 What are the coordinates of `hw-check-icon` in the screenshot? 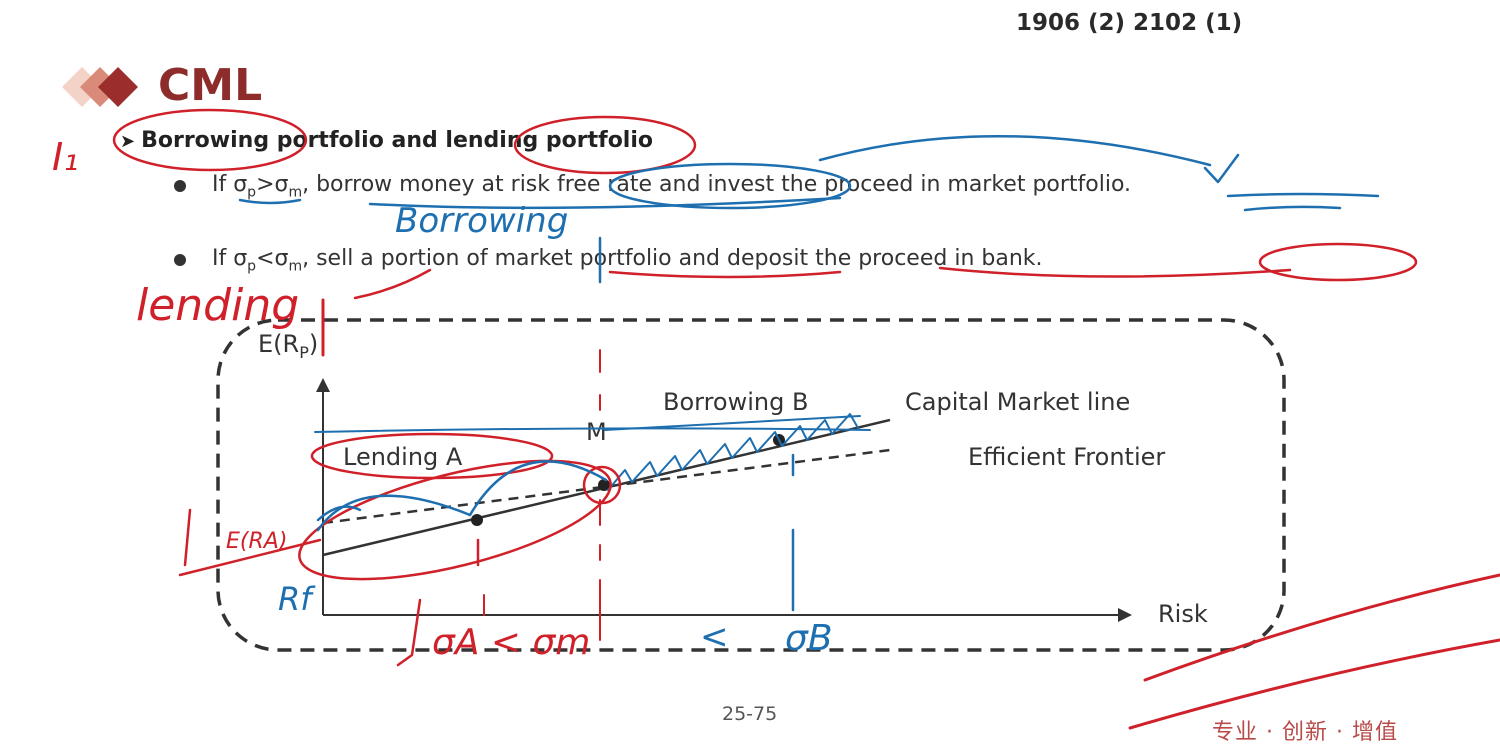 It's located at (1221, 168).